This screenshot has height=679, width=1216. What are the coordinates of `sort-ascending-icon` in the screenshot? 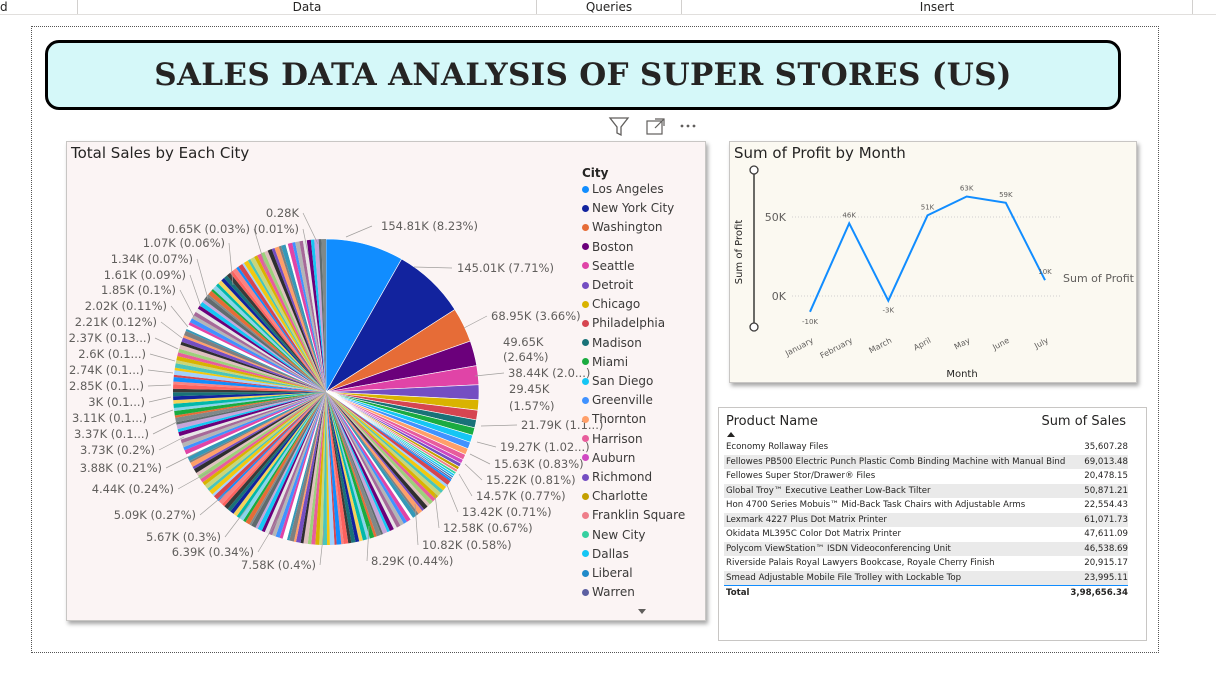 It's located at (731, 435).